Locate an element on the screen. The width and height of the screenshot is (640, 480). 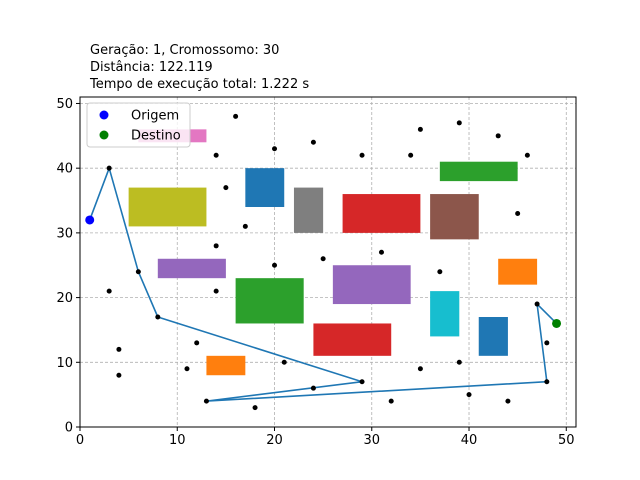
legend: Origem Destino is located at coordinates (138, 125).